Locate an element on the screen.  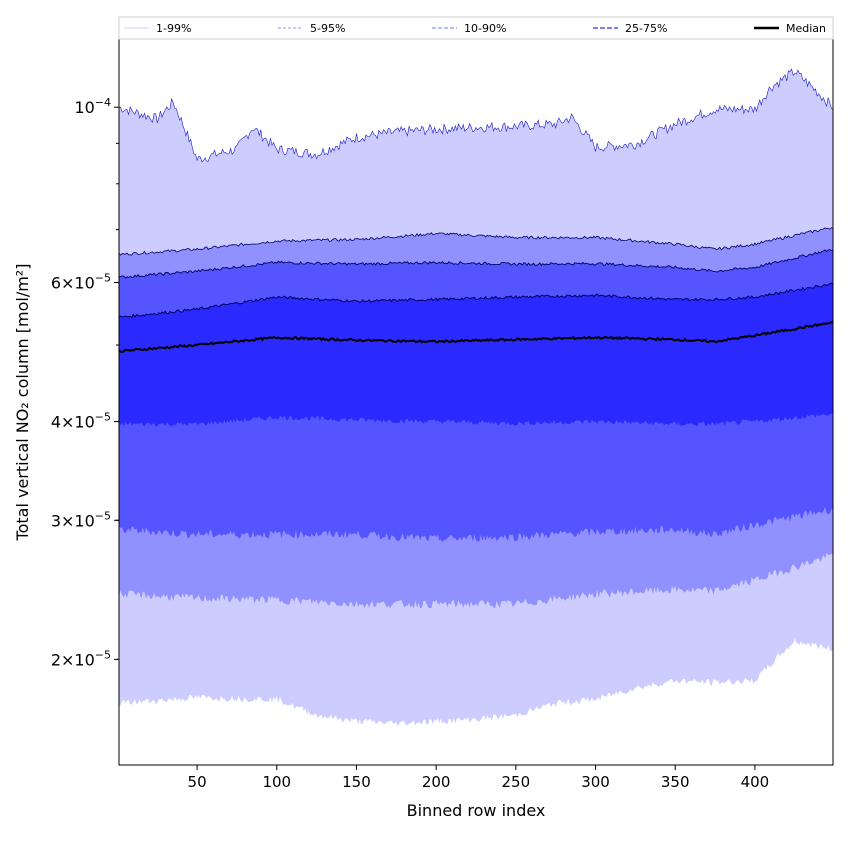
x-tick-label: 200 is located at coordinates (436, 782).